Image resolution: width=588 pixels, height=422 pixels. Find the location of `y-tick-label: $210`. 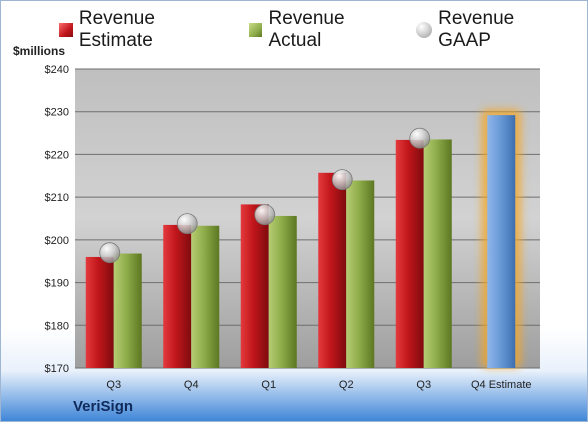

y-tick-label: $210 is located at coordinates (57, 198).